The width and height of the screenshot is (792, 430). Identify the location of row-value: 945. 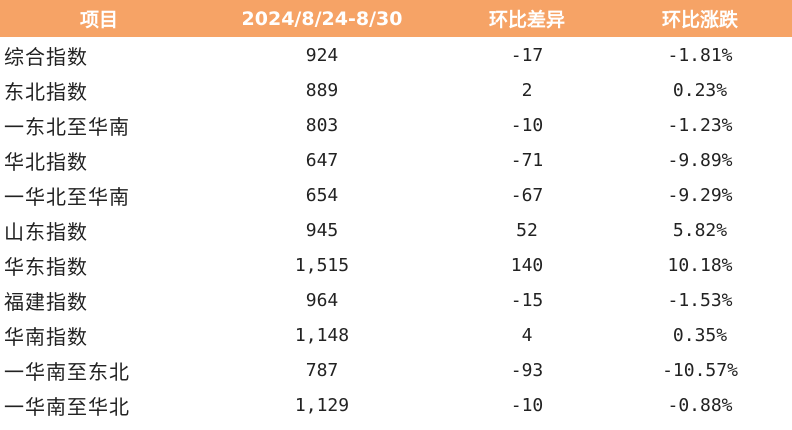
(322, 230).